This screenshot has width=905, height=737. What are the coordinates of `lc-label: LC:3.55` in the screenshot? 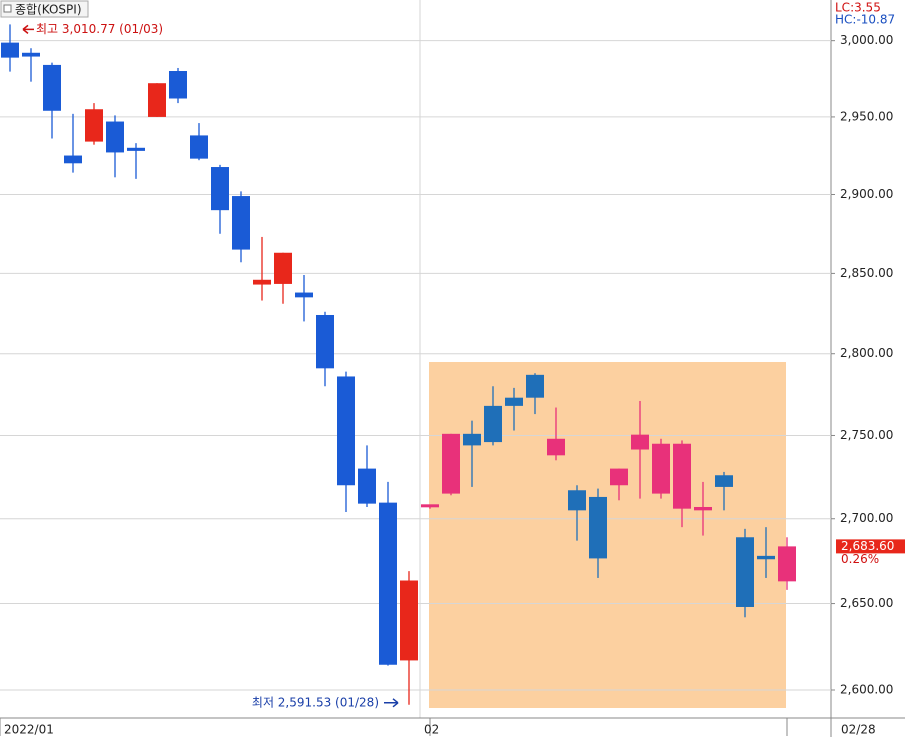 It's located at (858, 8).